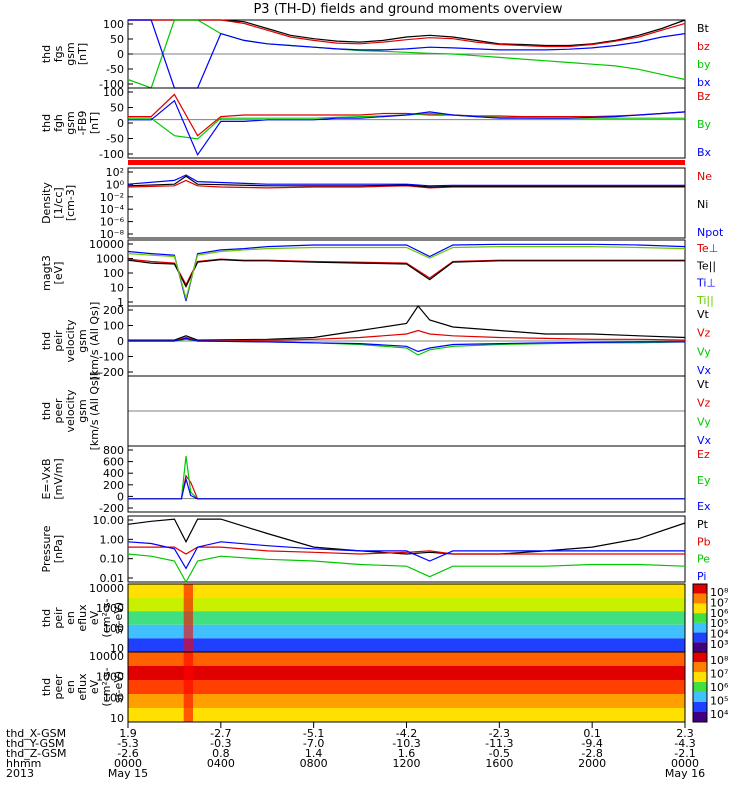 The height and width of the screenshot is (800, 750). What do you see at coordinates (719, 644) in the screenshot?
I see `colorbar-tick-label: 10³` at bounding box center [719, 644].